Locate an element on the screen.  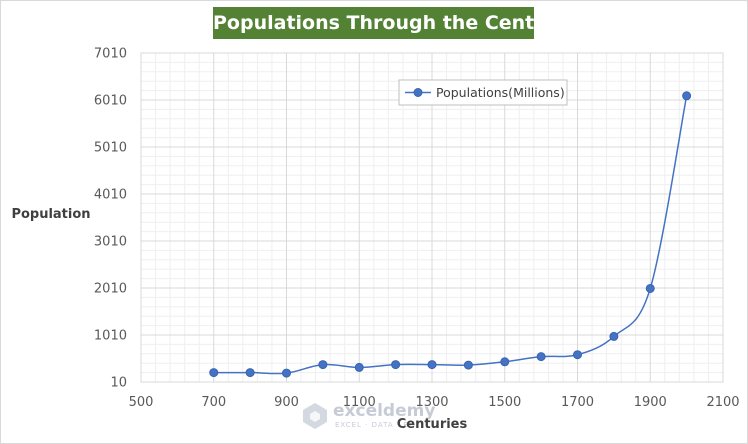
watermark: exceldemy EXCEL · DATA · BI is located at coordinates (369, 415).